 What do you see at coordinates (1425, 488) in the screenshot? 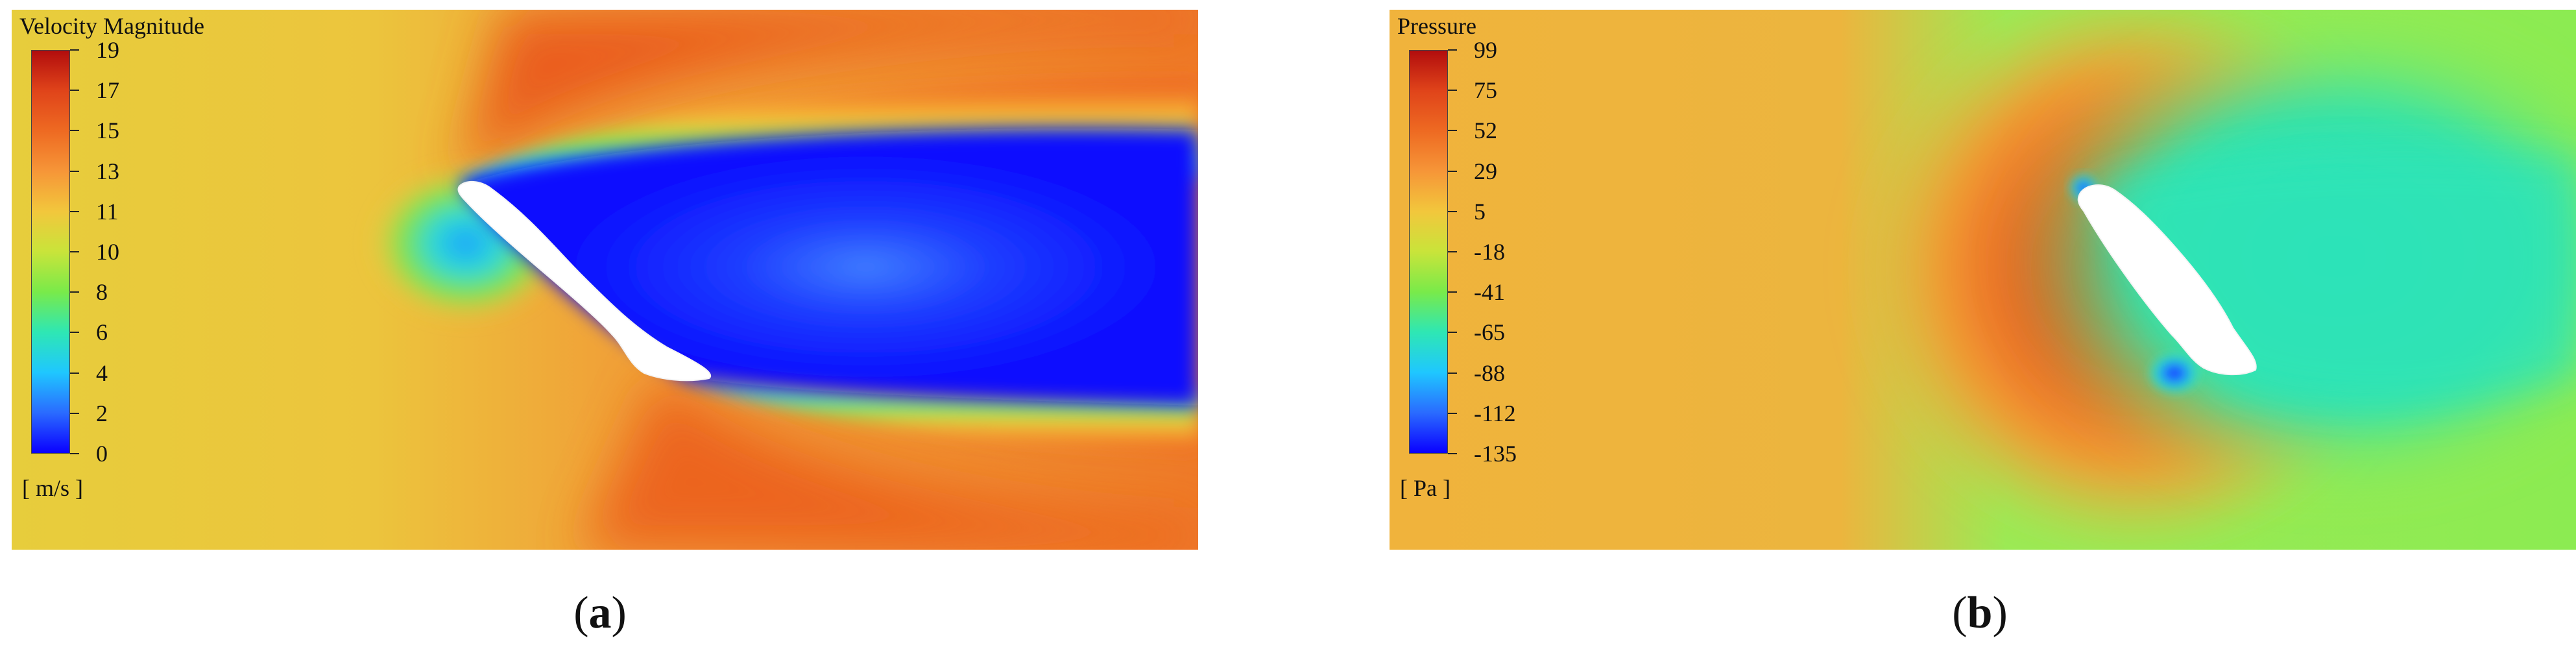
I see `pressure-unit-label: [ Pa ]` at bounding box center [1425, 488].